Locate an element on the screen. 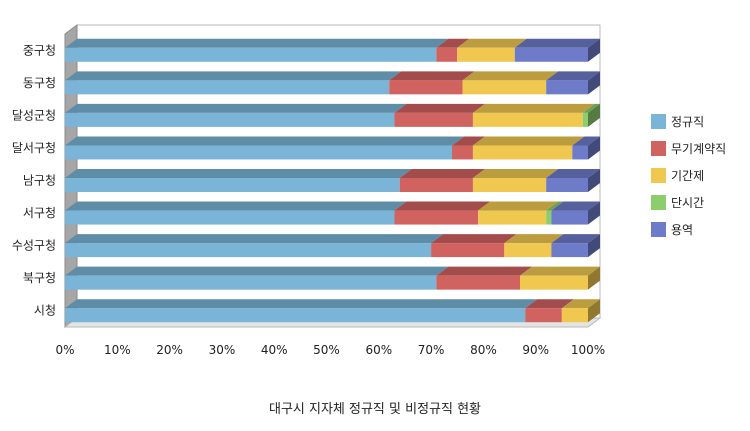 Image resolution: width=750 pixels, height=431 pixels. x-tick-label: 0% is located at coordinates (64, 350).